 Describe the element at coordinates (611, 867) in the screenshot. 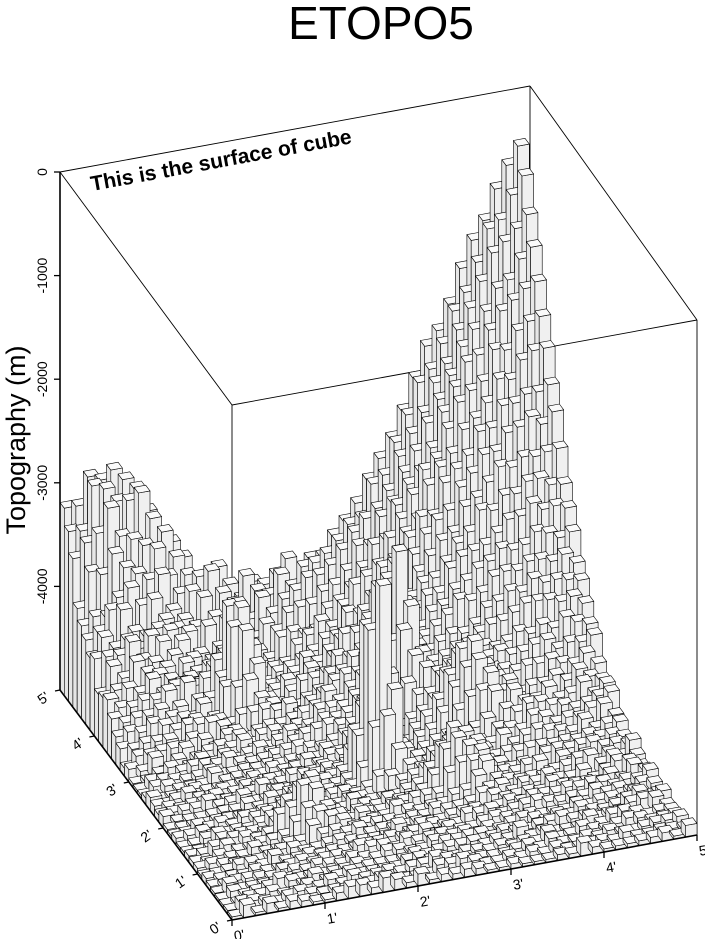

I see `x-tick-label: 4'` at that location.